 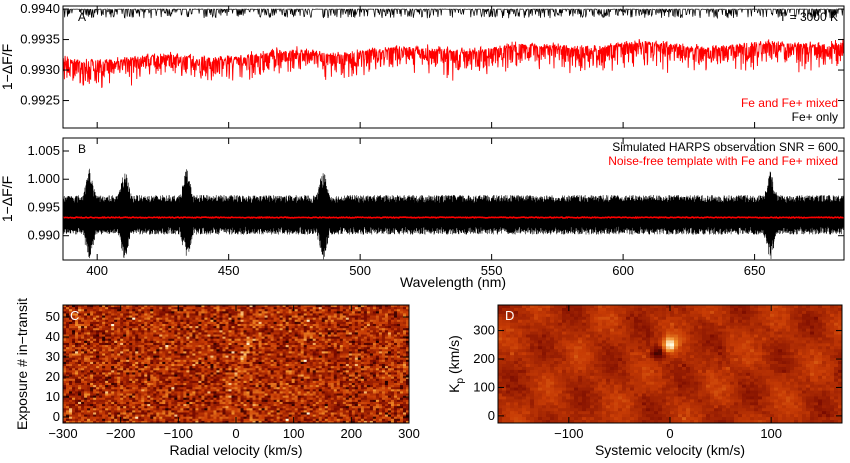 I want to click on y-tick-label: 0.9940, so click(x=40, y=8).